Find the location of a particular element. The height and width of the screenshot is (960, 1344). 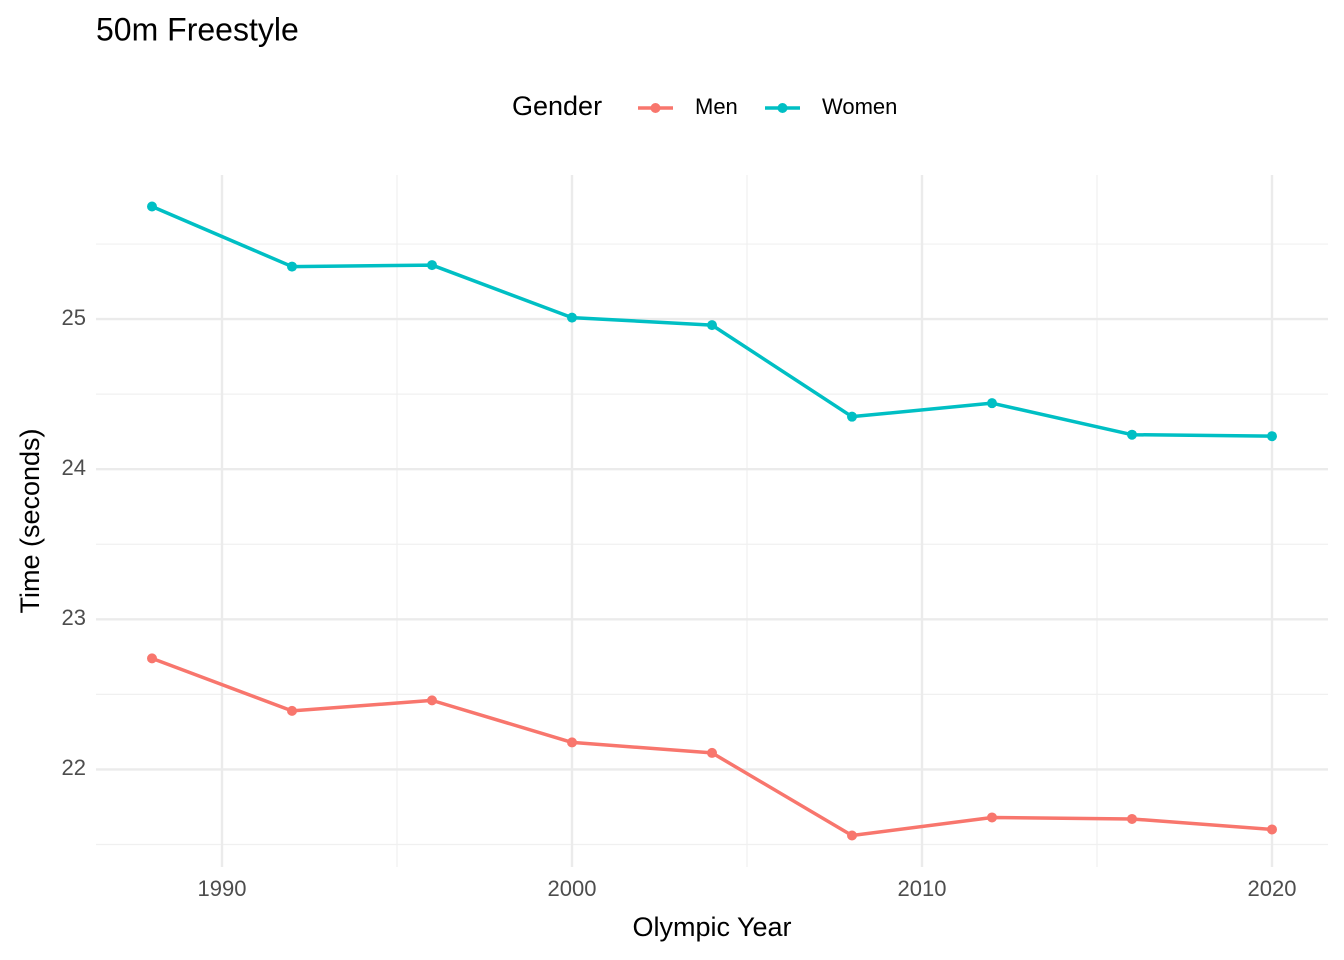

x-tick-label: 2010 is located at coordinates (922, 888).